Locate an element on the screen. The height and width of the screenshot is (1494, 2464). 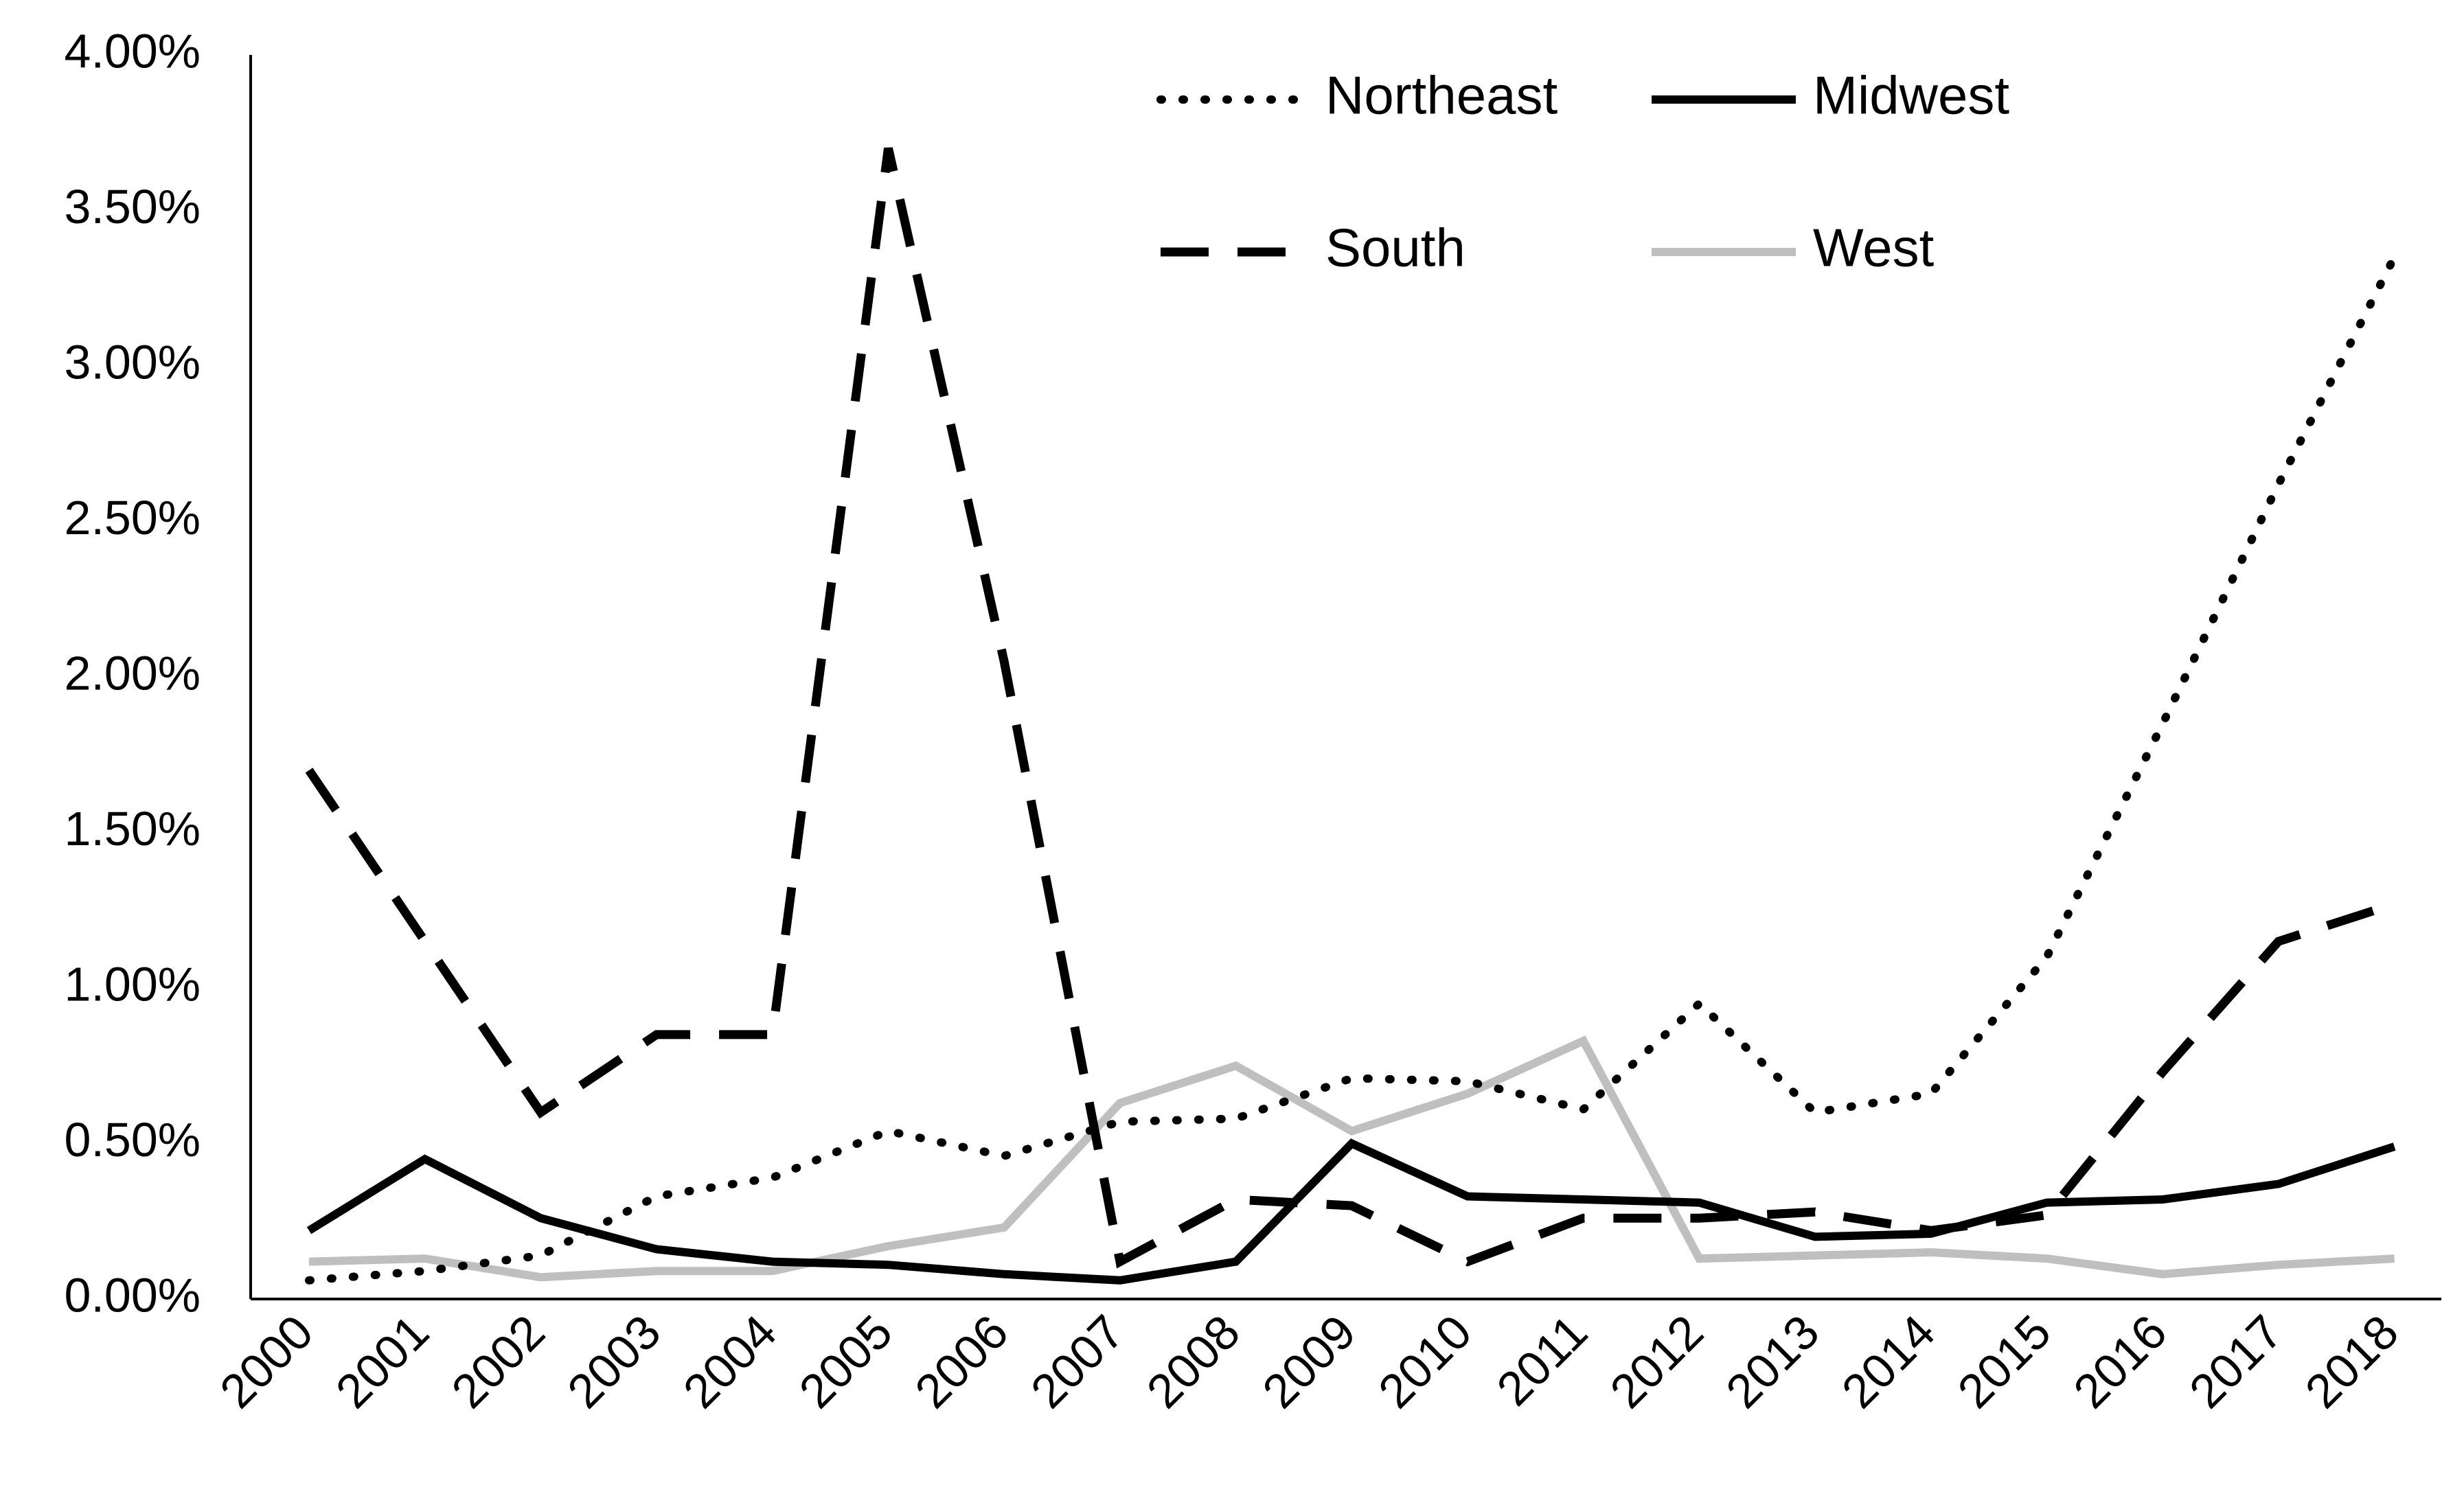
y-tick-label: 0.00% is located at coordinates (133, 1295).